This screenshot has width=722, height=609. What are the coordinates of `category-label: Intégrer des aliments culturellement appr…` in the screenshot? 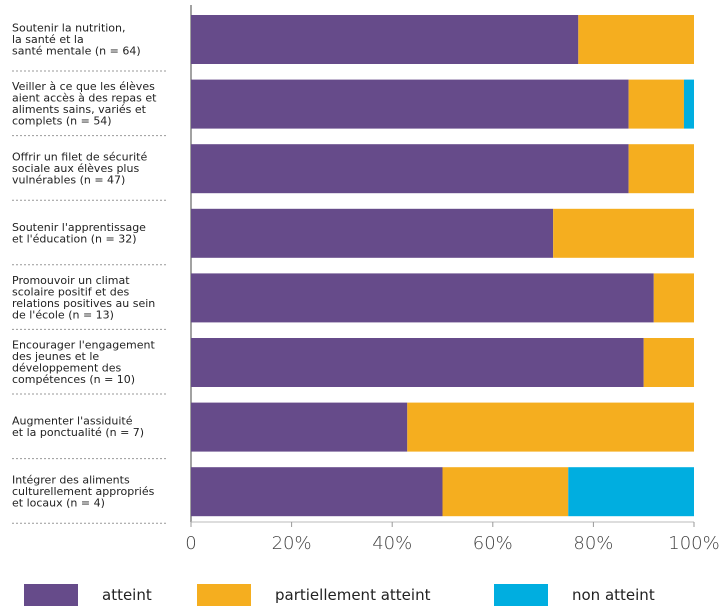 It's located at (83, 491).